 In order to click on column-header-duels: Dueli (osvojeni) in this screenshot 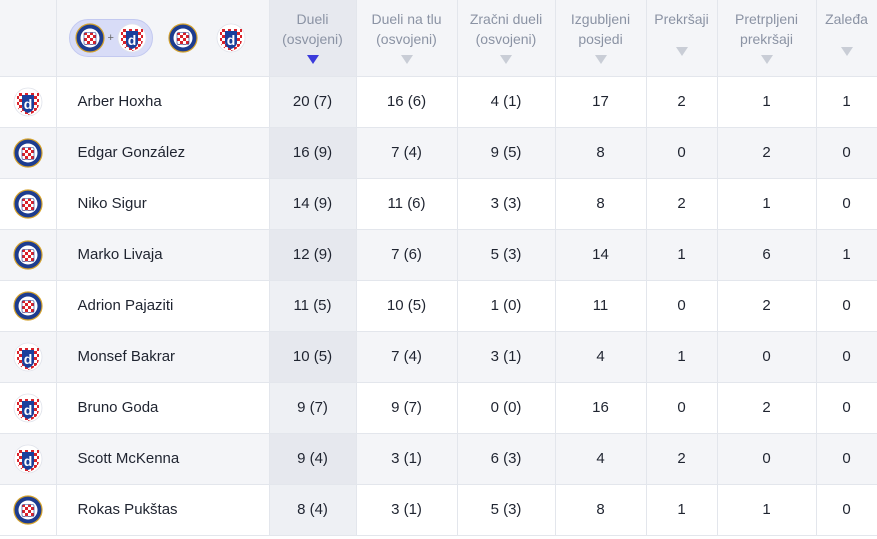, I will do `click(313, 38)`.